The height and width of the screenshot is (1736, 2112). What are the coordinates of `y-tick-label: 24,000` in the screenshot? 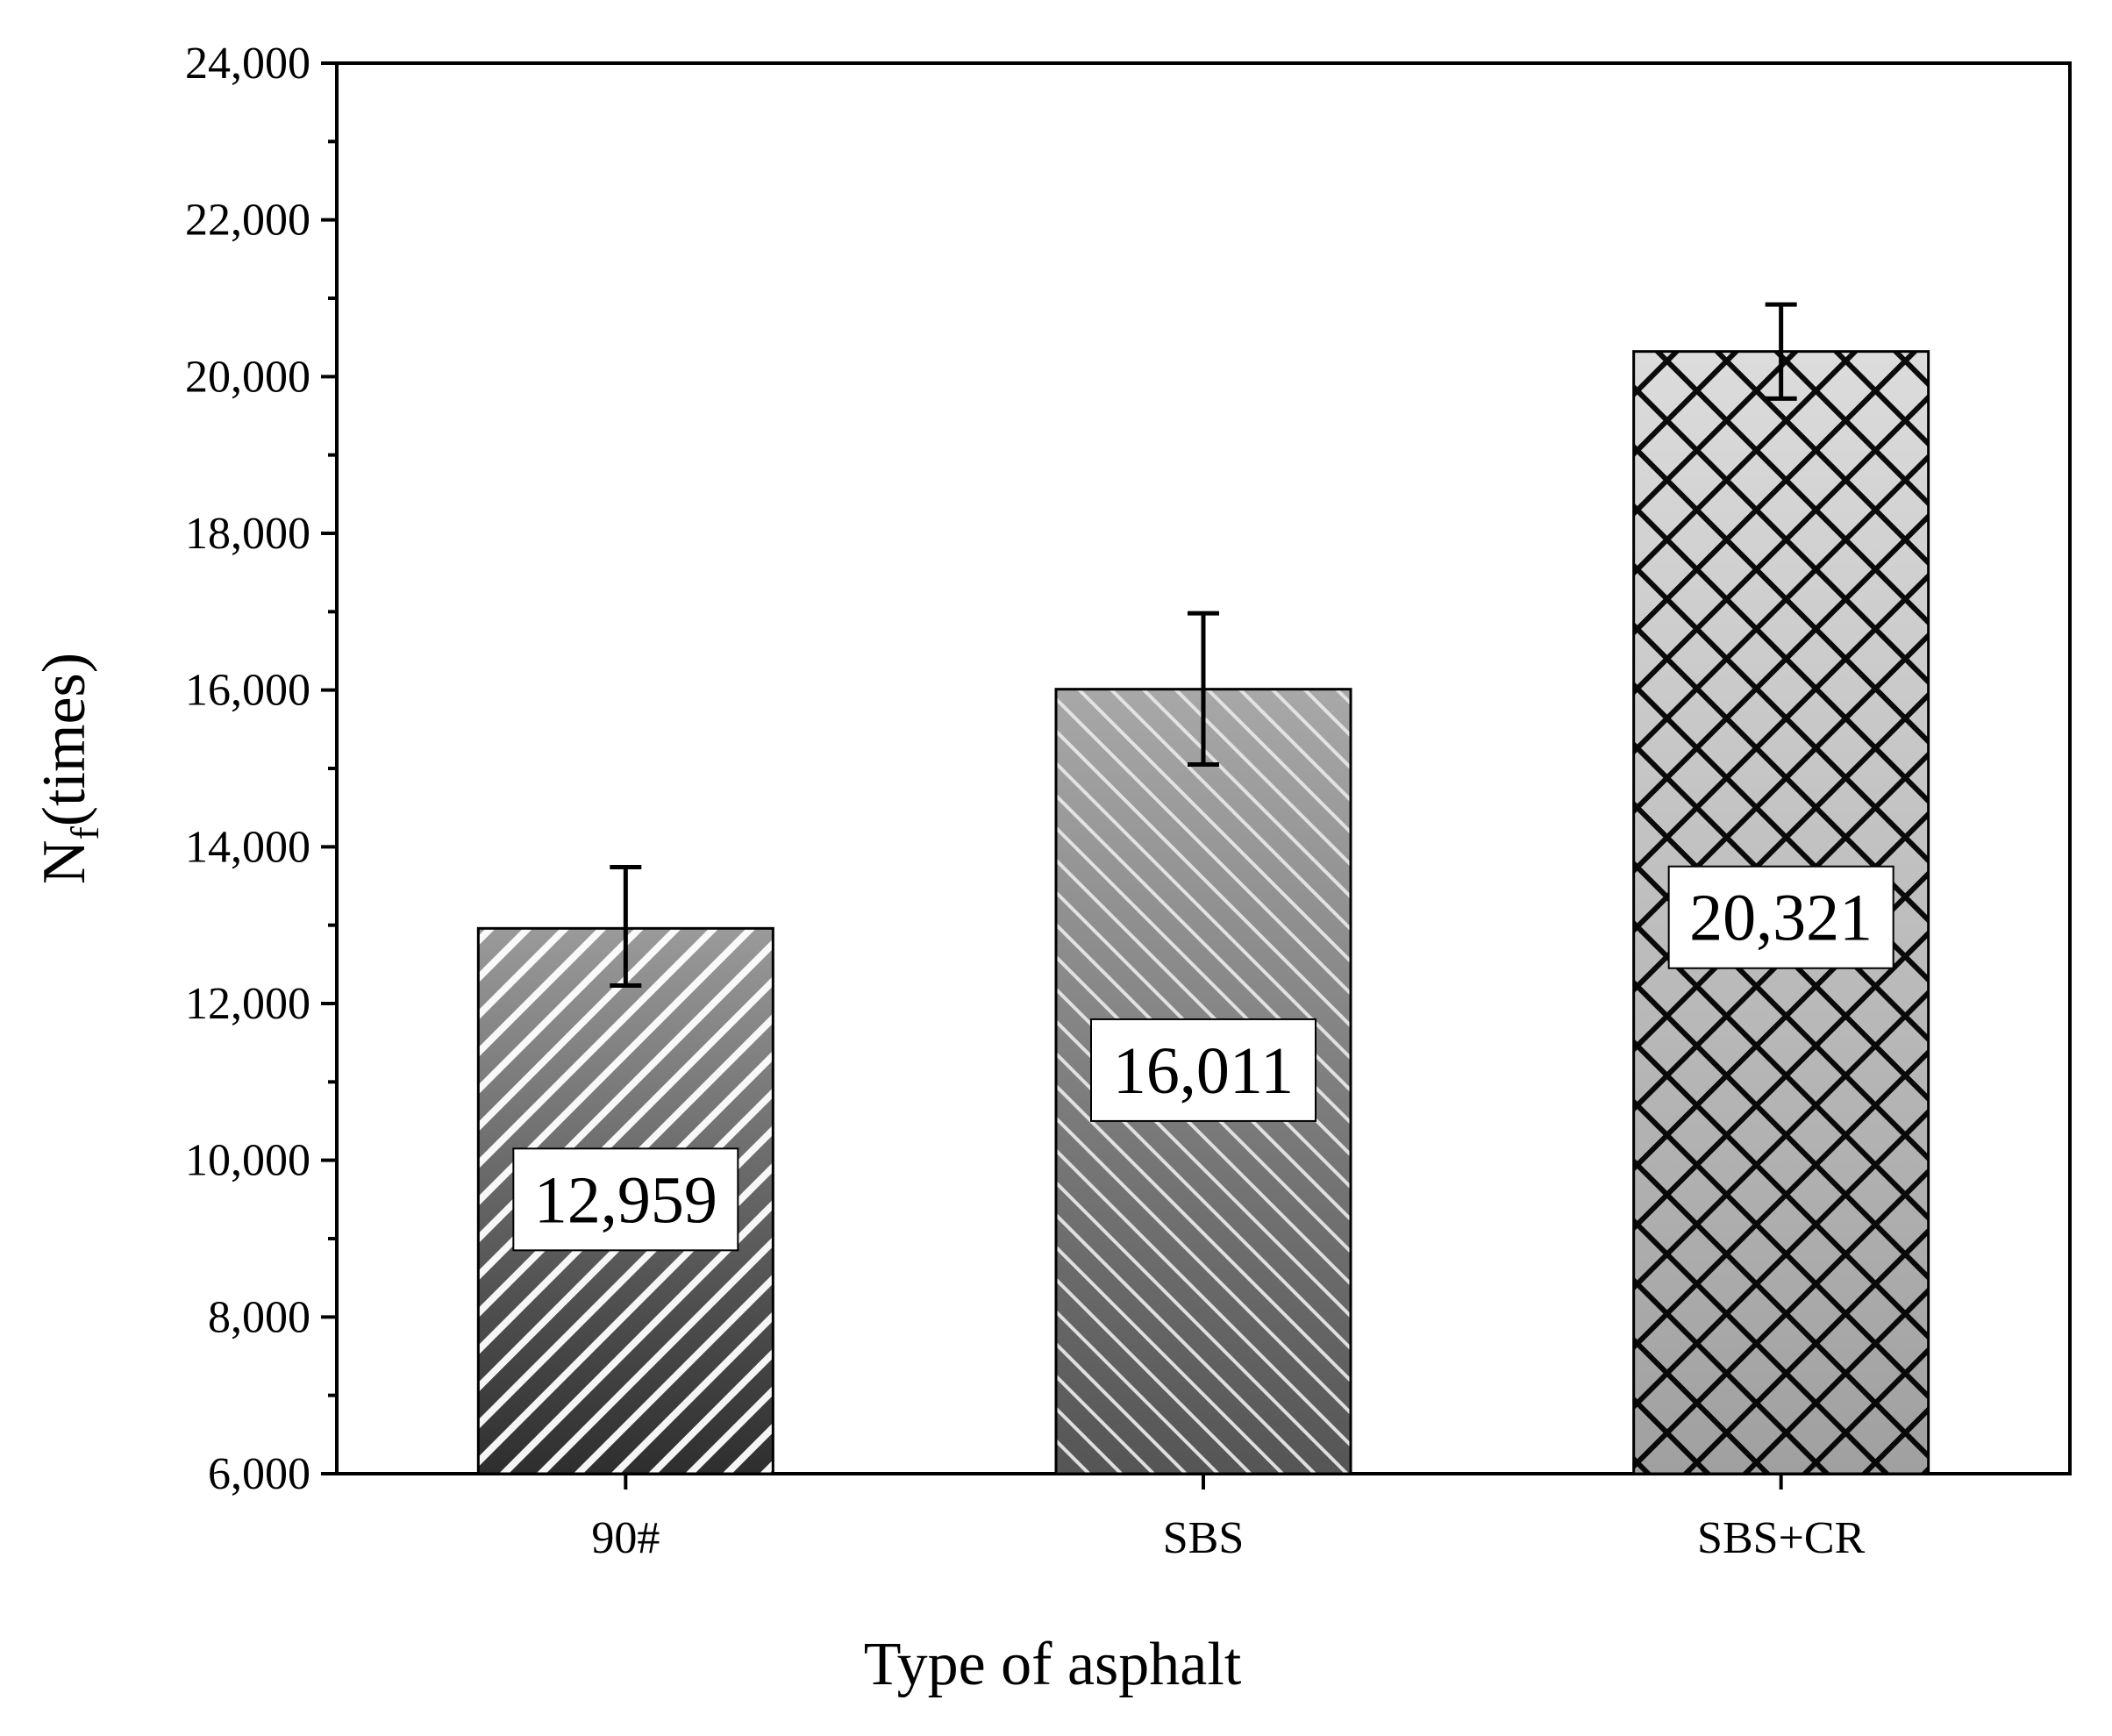 It's located at (247, 64).